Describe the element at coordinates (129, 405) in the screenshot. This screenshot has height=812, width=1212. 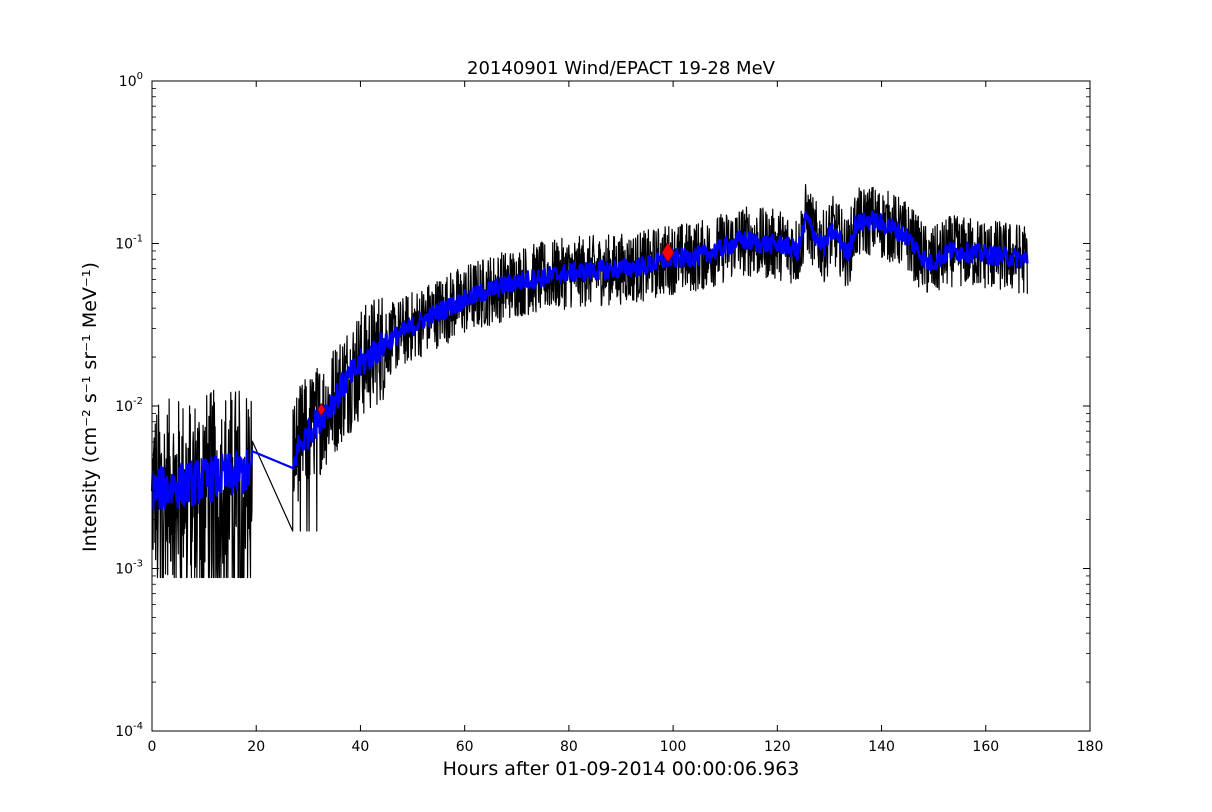
I see `y-tick-label: 10⁻²` at that location.